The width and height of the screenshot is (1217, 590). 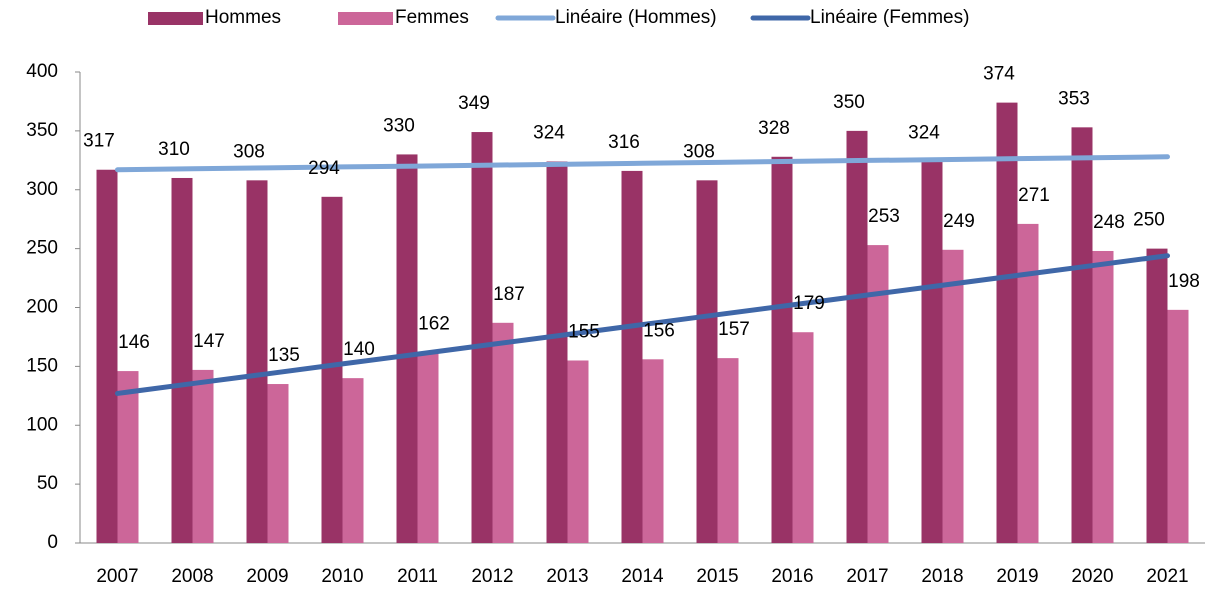 I want to click on x-tick-label: 2012, so click(x=492, y=576).